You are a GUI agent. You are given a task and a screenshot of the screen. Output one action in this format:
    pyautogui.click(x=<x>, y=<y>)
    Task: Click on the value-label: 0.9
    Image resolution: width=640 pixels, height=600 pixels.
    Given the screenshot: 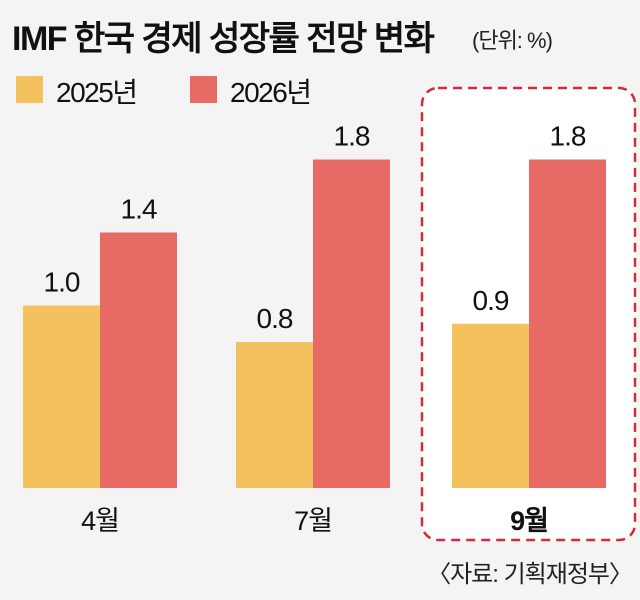 What is the action you would take?
    pyautogui.click(x=491, y=300)
    